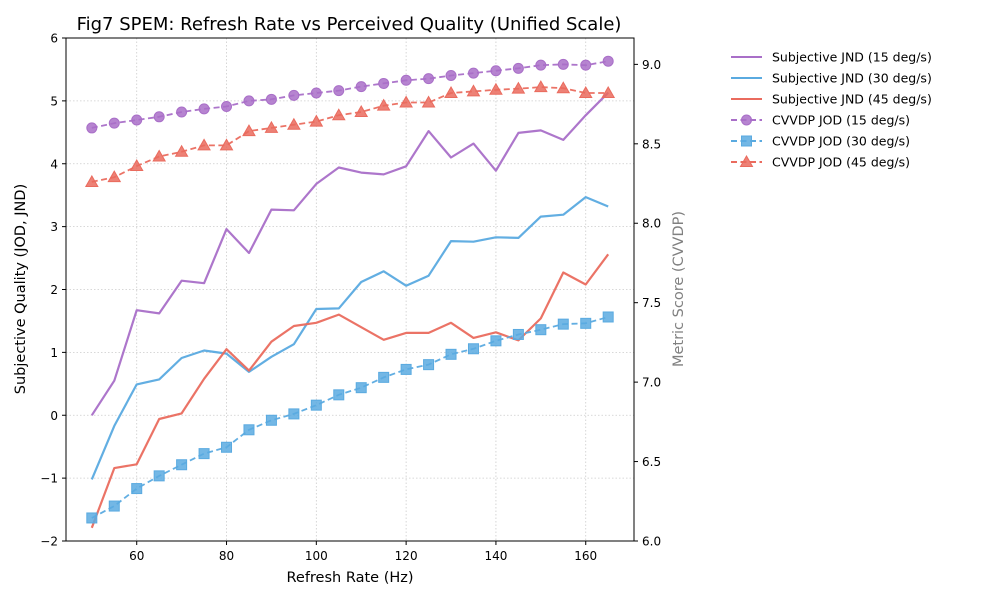 This screenshot has height=600, width=1000. I want to click on y-tick-label: −2, so click(49, 542).